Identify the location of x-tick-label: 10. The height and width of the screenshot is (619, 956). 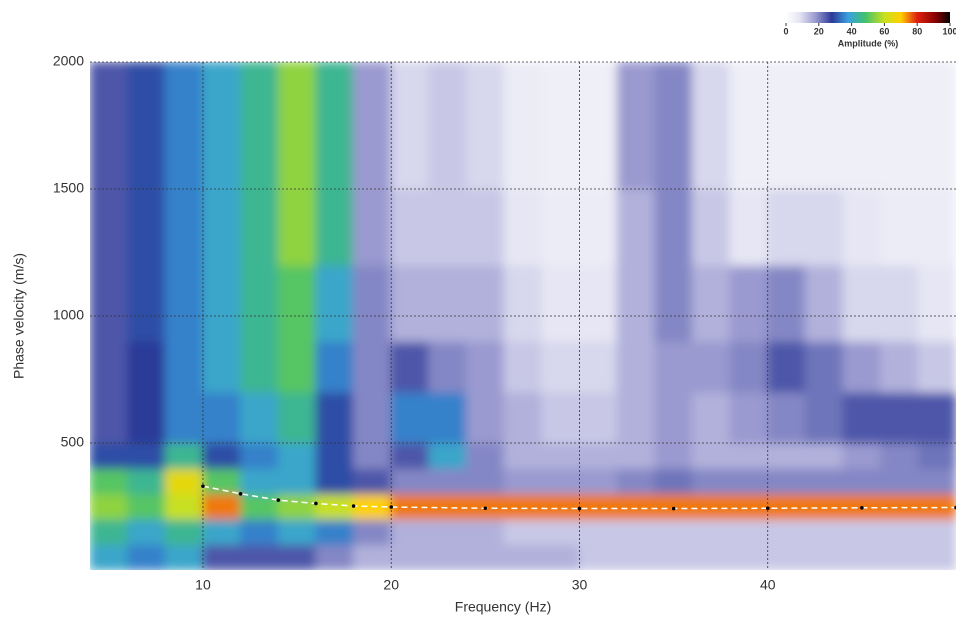
(203, 585).